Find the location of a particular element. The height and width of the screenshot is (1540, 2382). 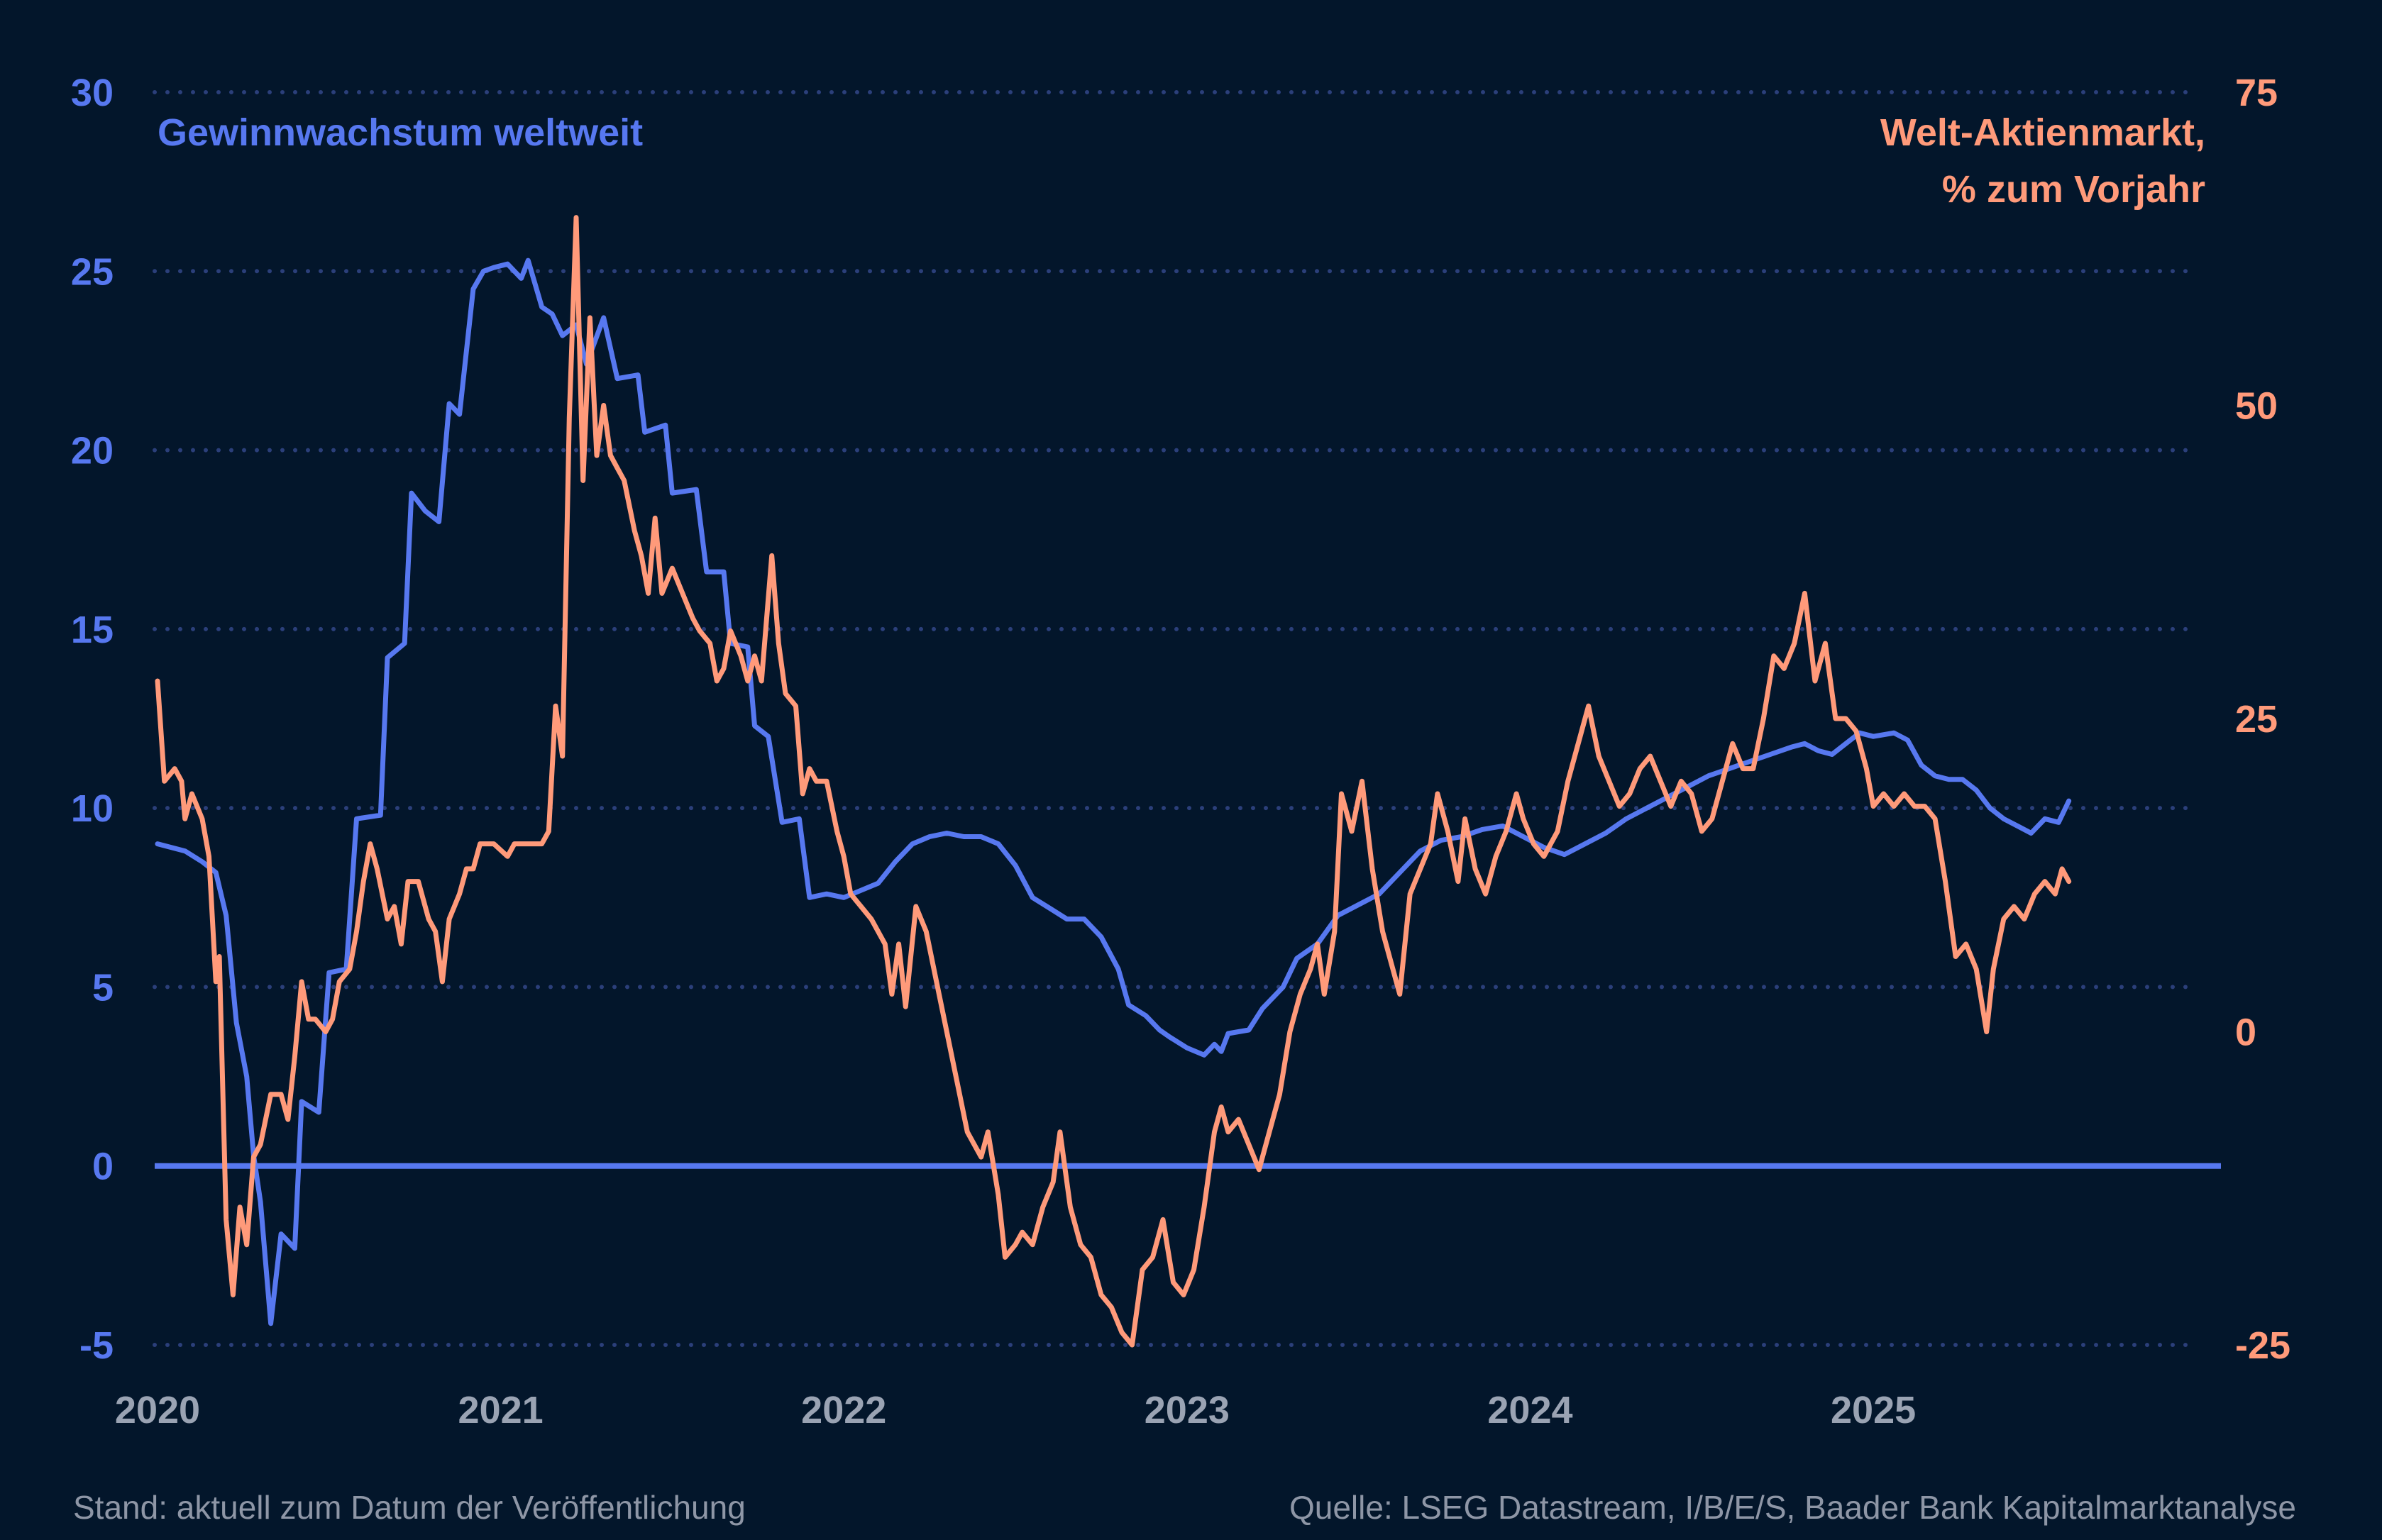

x-tick-2023: 2023 is located at coordinates (1187, 1410).